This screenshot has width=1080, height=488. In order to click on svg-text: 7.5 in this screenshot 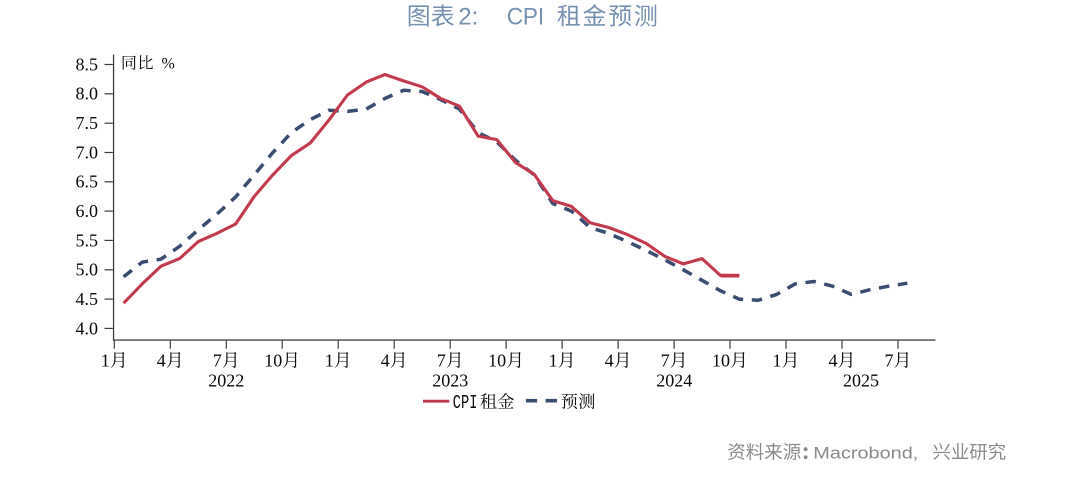, I will do `click(87, 123)`.